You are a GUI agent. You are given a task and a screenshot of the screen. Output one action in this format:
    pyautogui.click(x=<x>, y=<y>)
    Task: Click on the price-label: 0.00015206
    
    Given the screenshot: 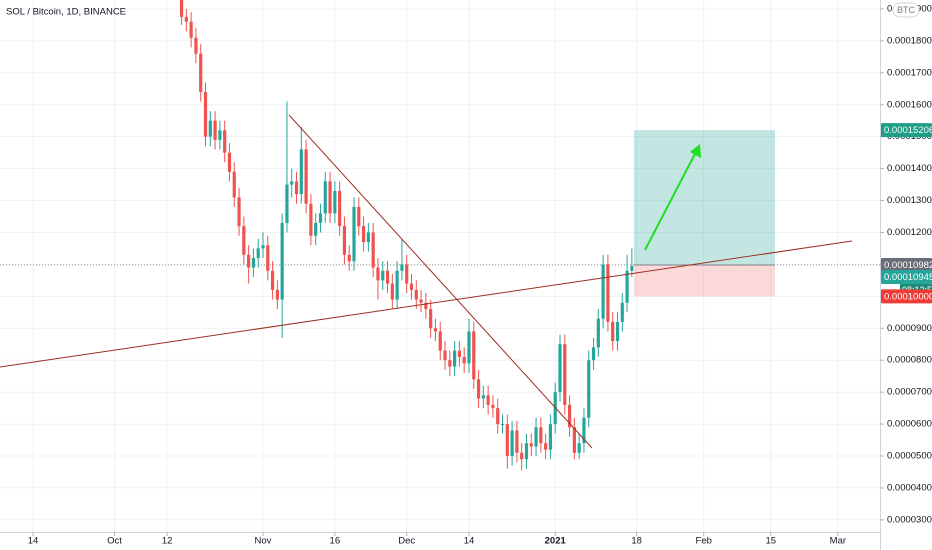 What is the action you would take?
    pyautogui.click(x=908, y=130)
    